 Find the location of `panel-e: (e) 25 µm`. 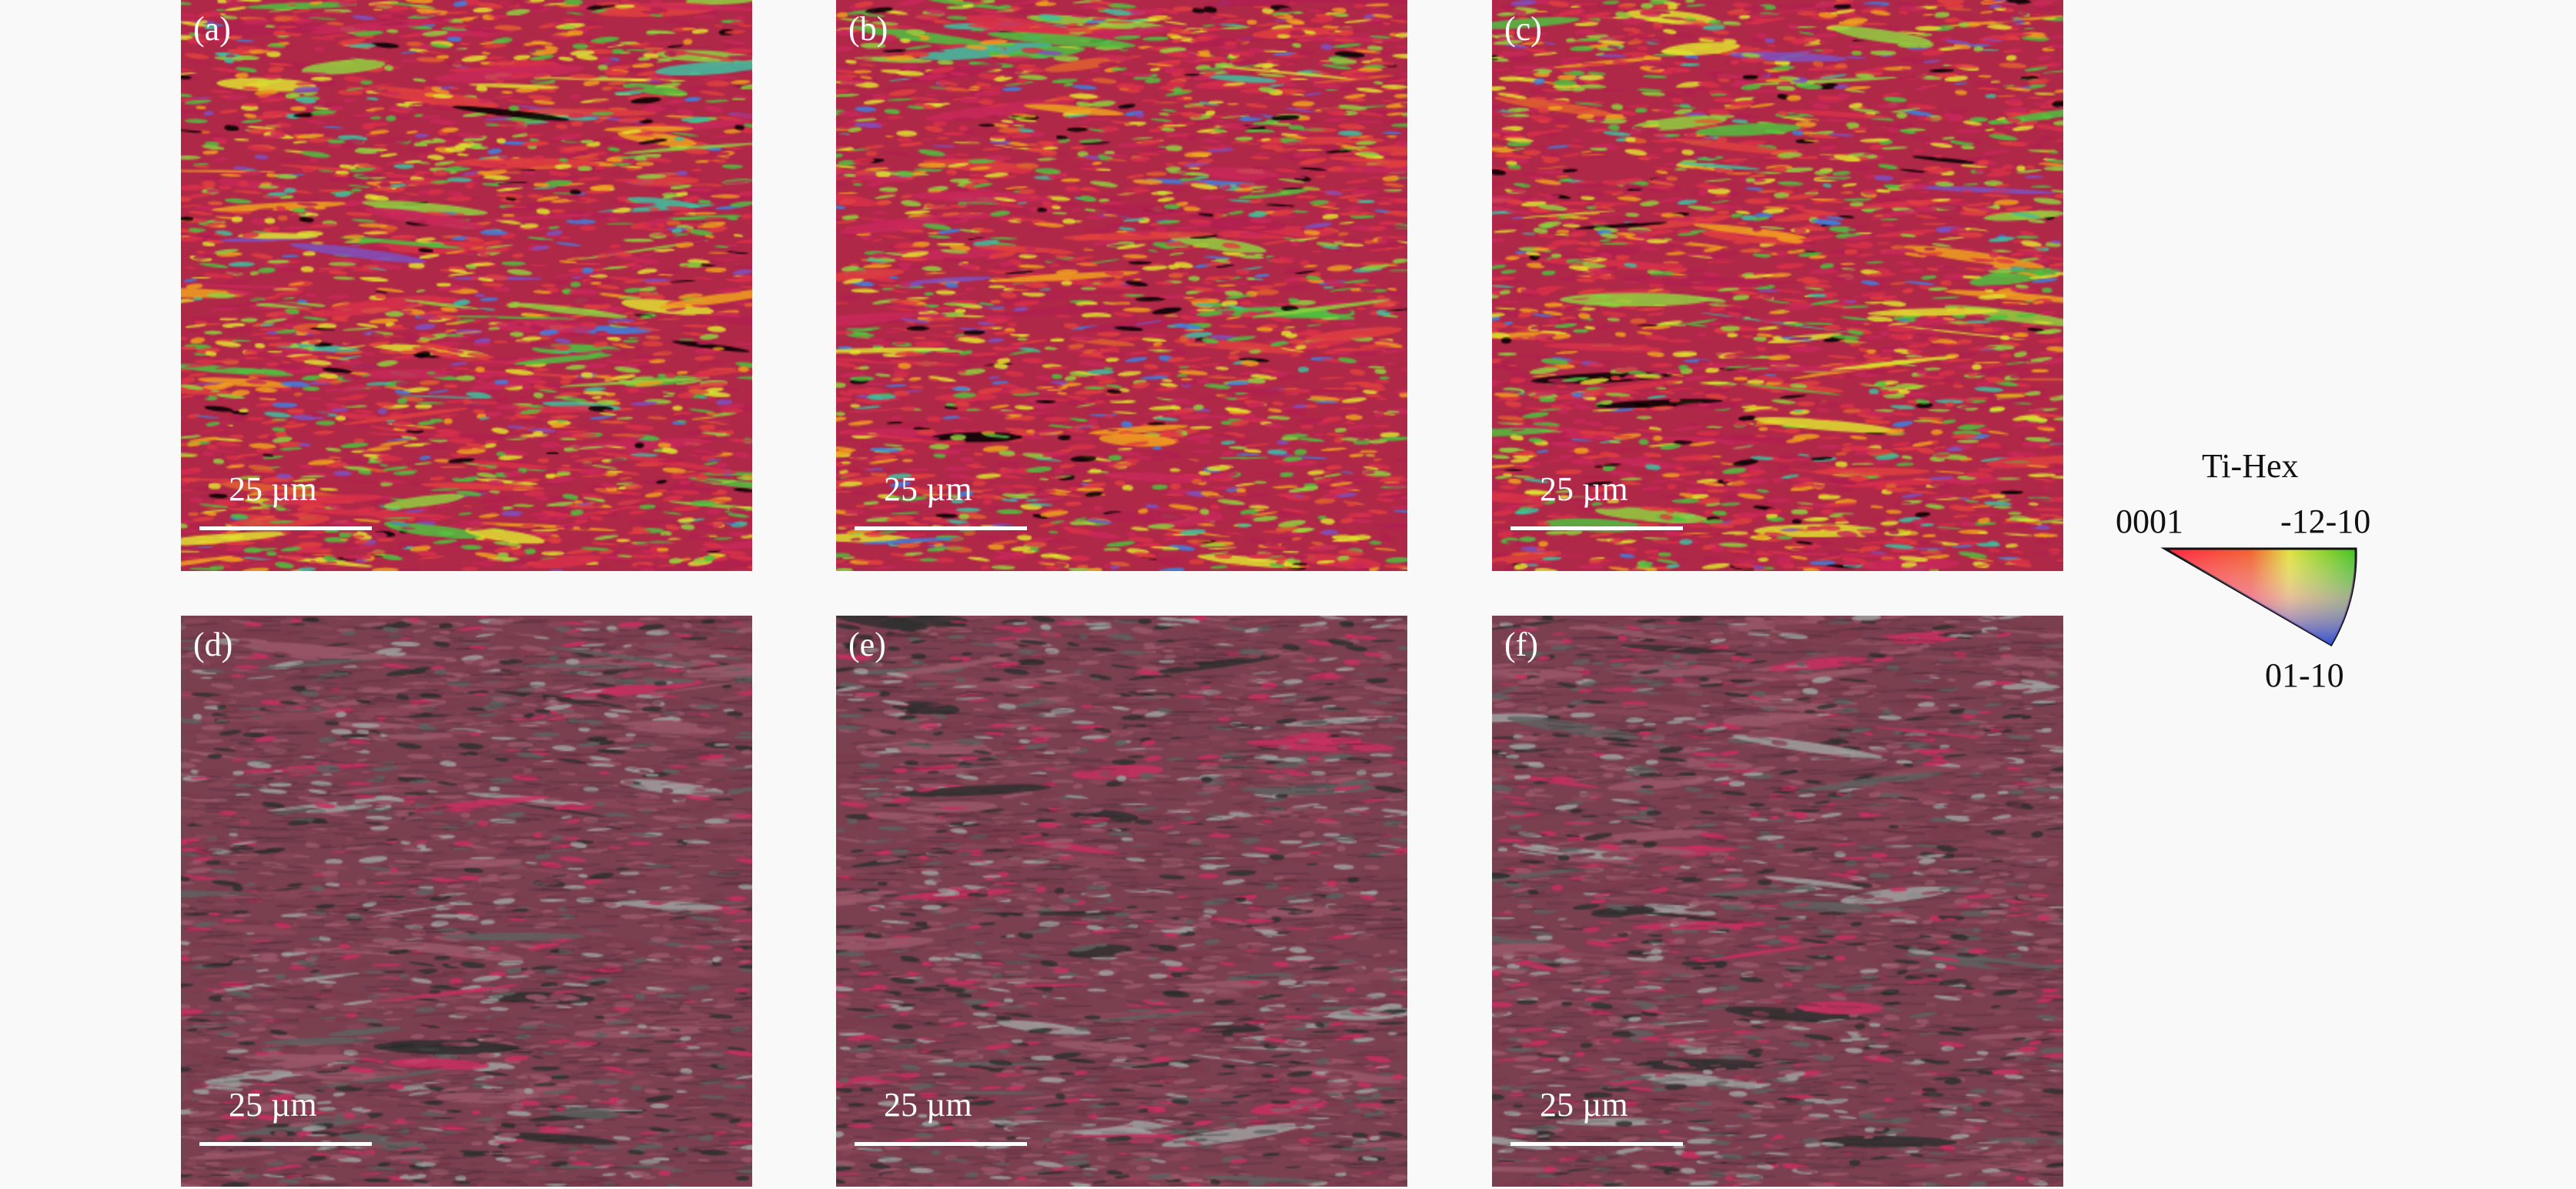

panel-e: (e) 25 µm is located at coordinates (1122, 901).